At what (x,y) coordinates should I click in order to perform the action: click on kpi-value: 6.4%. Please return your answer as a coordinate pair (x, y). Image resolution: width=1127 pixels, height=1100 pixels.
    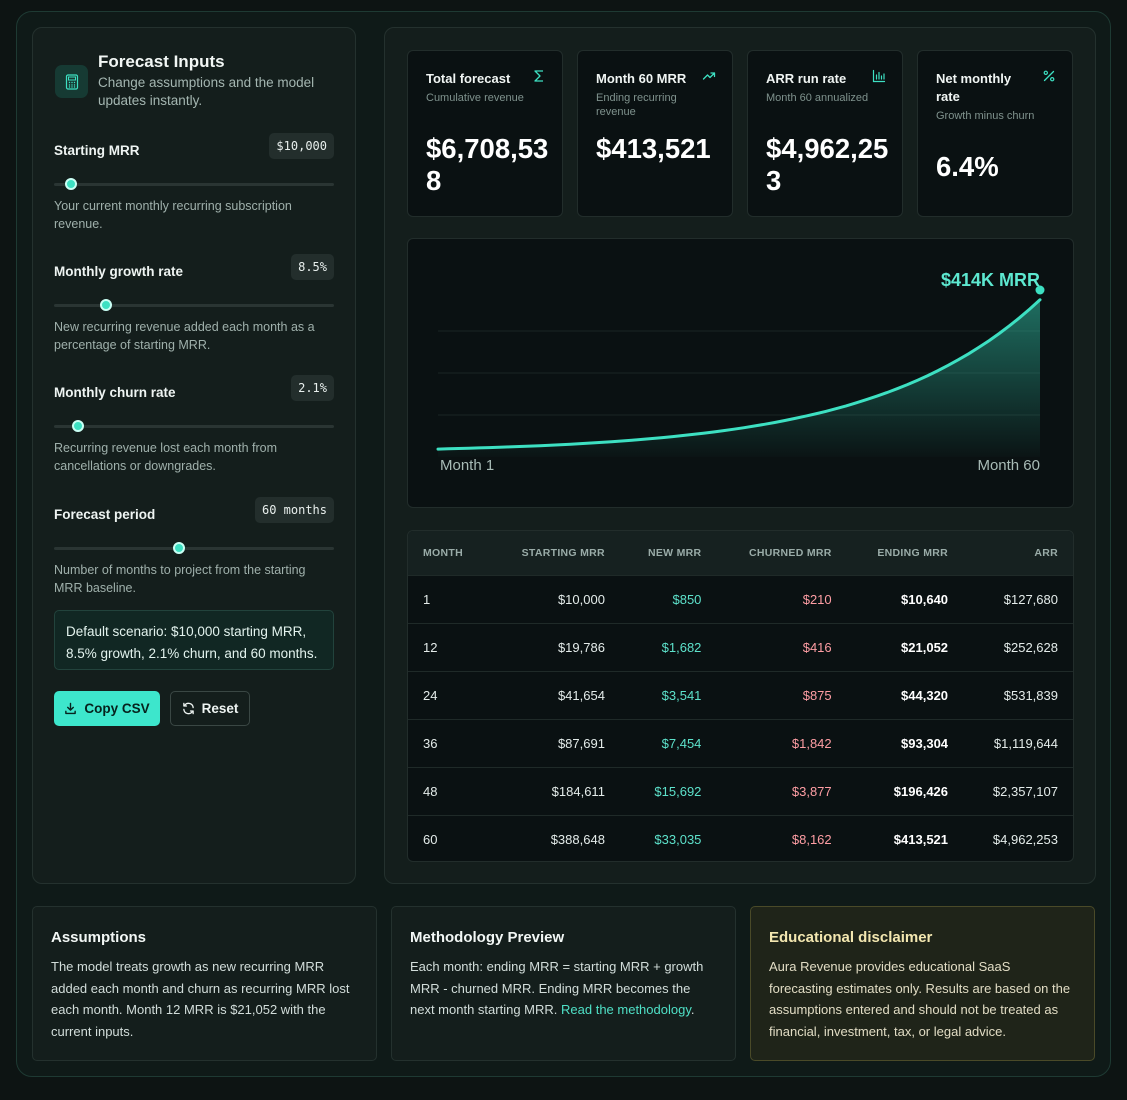
    Looking at the image, I should click on (967, 166).